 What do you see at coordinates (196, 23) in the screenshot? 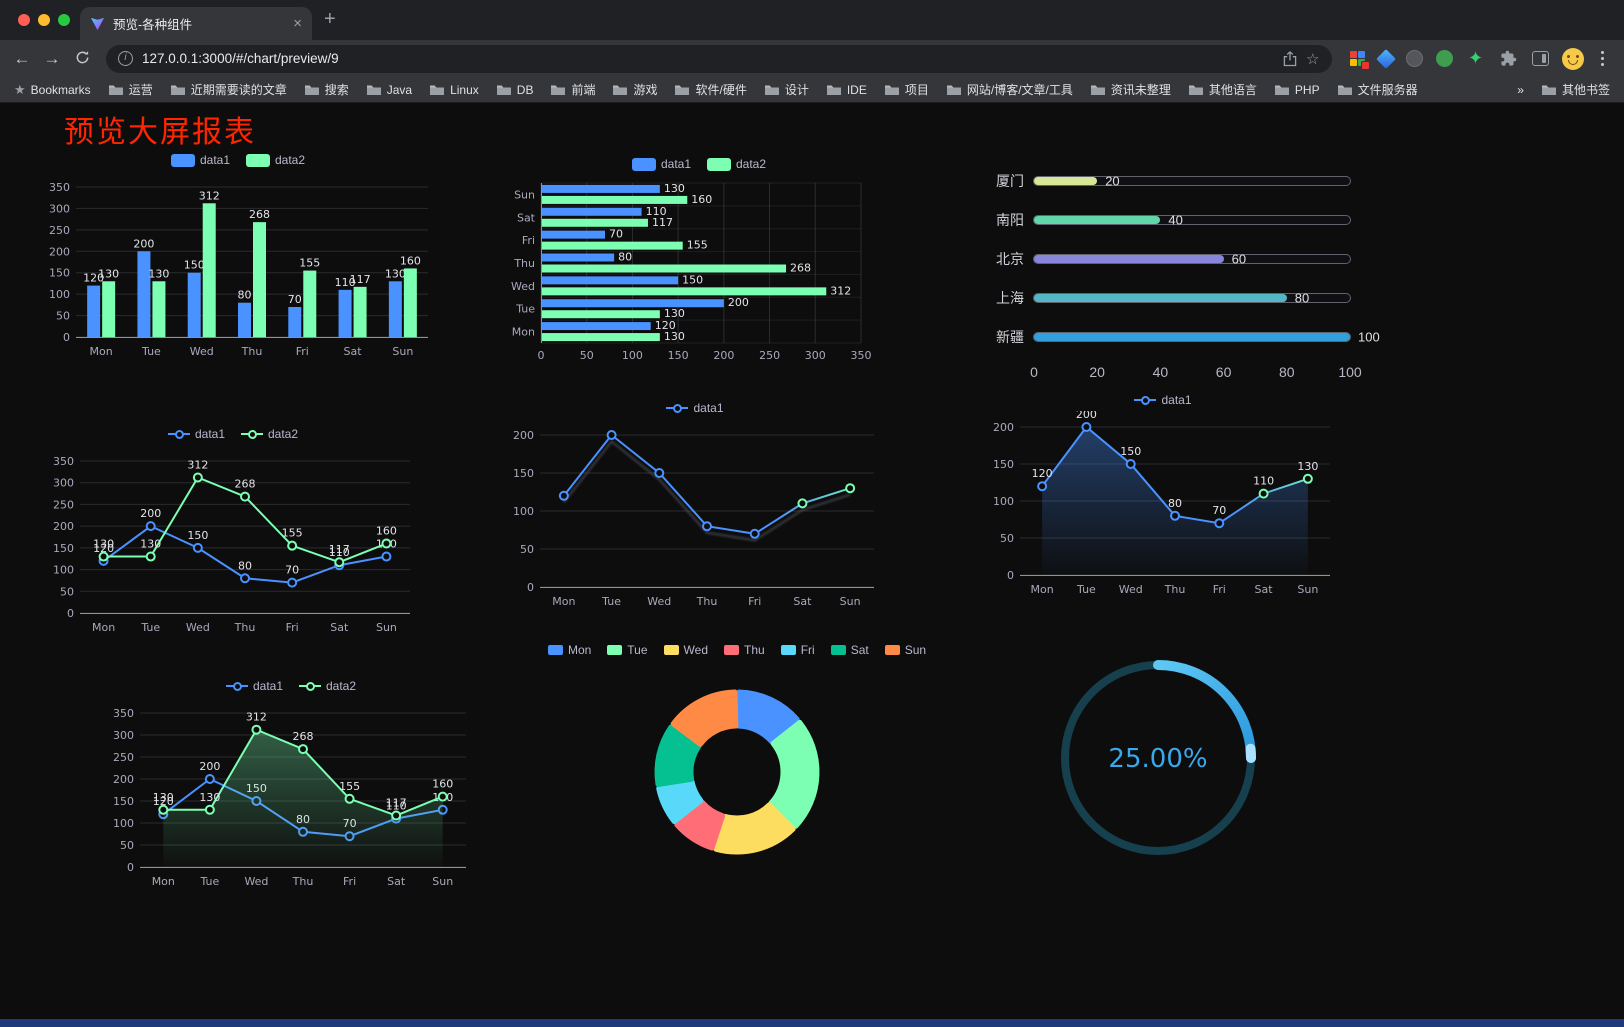
I see `browser-tab: 预览-各种组件 ×` at bounding box center [196, 23].